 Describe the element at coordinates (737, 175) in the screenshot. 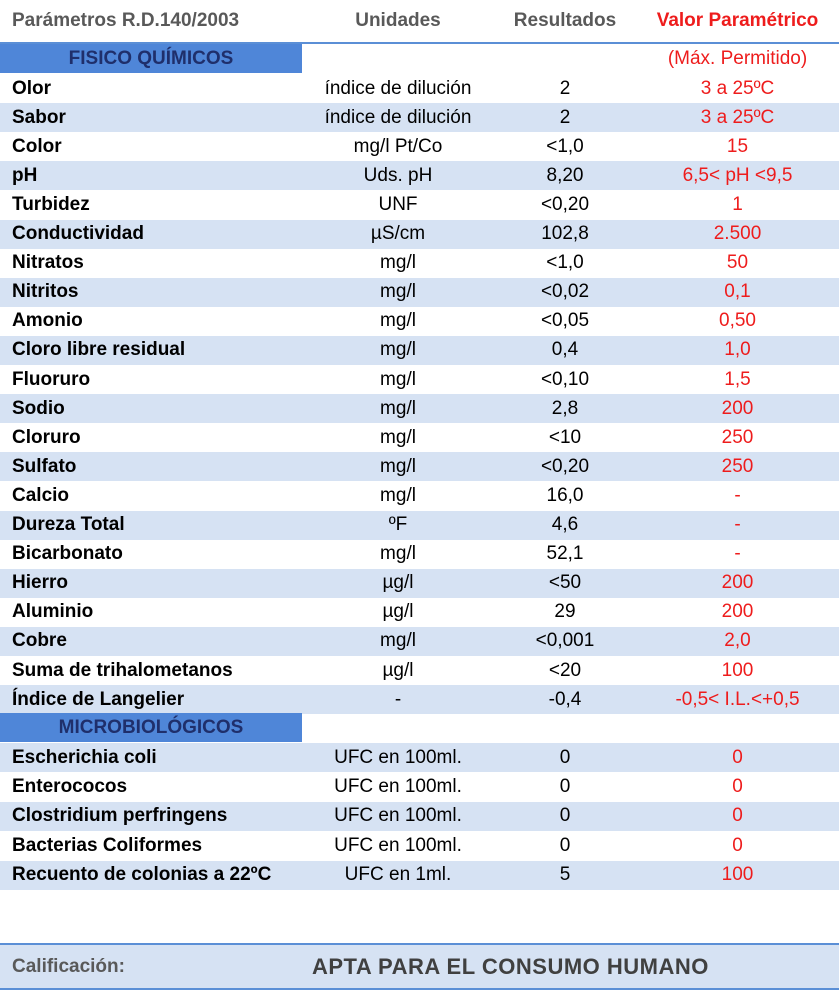

I see `parameter-limit: 6,5< pH <9,5` at that location.